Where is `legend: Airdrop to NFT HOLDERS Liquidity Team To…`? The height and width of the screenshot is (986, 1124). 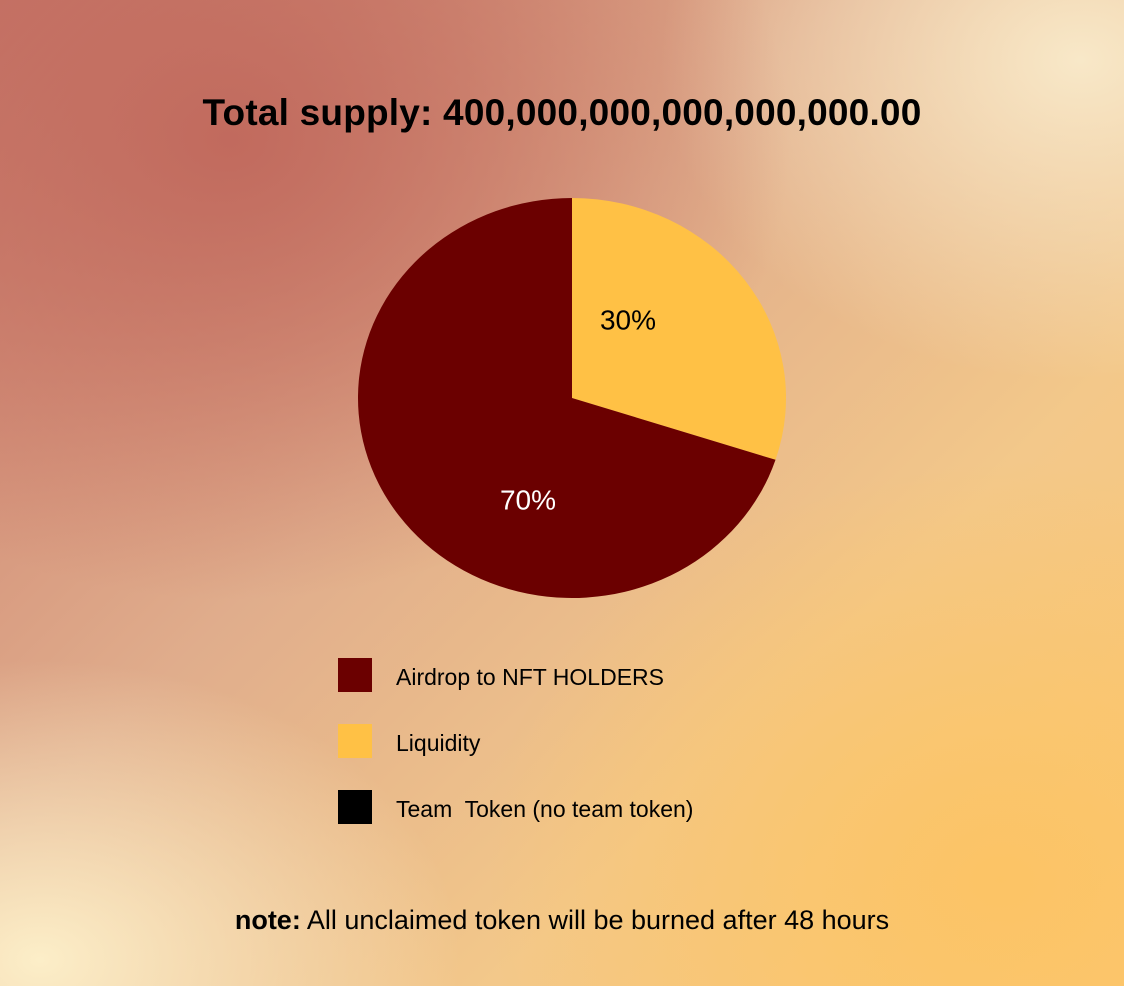
legend: Airdrop to NFT HOLDERS Liquidity Team To… is located at coordinates (568, 757).